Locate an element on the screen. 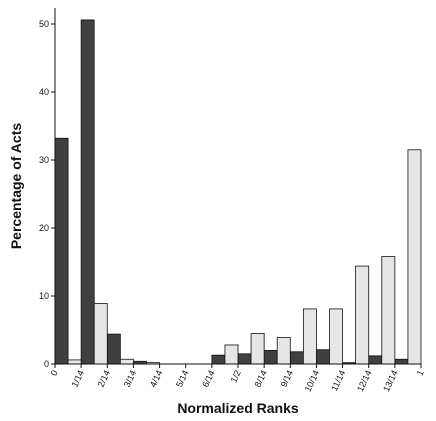 This screenshot has width=436, height=421. y-axis-title: Percentage of Acts is located at coordinates (16, 186).